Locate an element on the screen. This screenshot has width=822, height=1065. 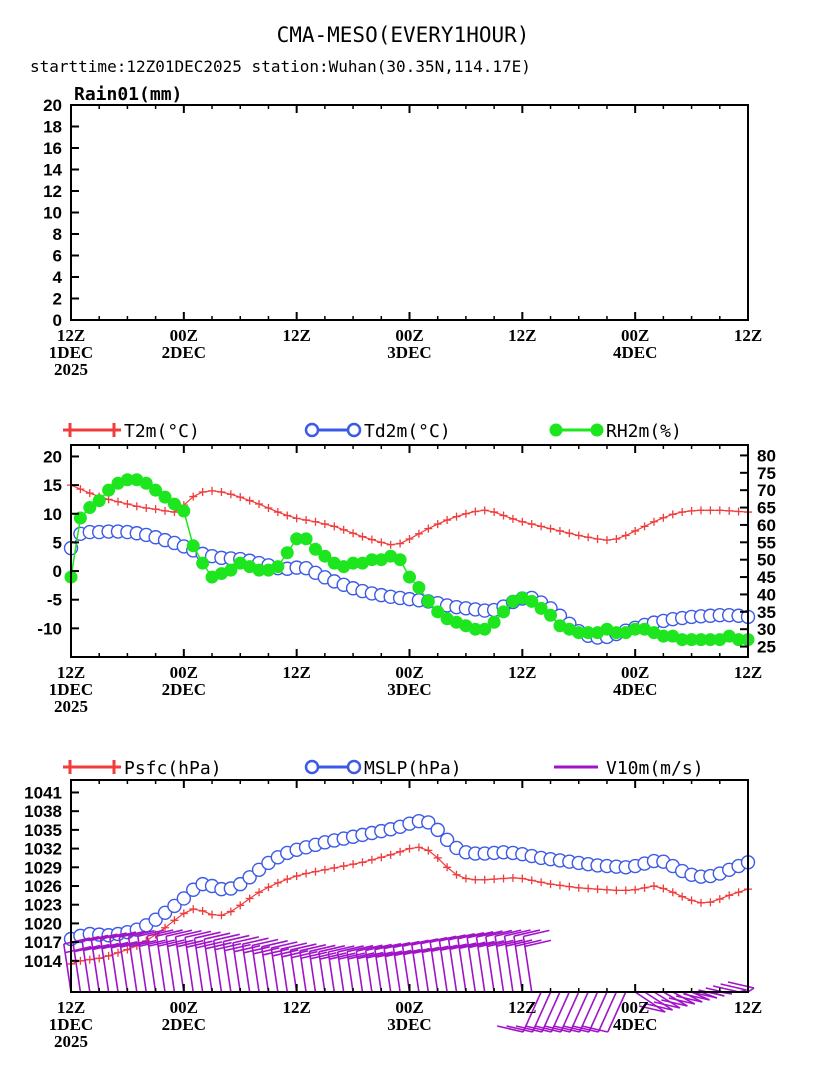
temp-series-layer is located at coordinates (409, 560).